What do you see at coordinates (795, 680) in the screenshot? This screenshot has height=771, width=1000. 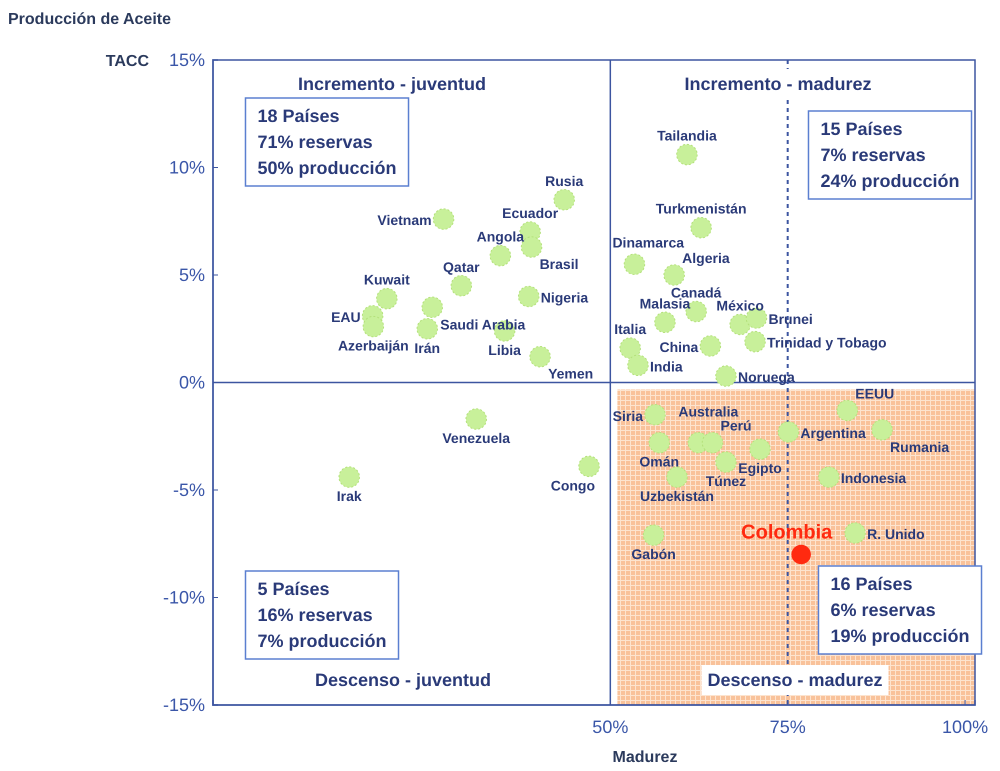 I see `annotation: Descenso - madurez` at bounding box center [795, 680].